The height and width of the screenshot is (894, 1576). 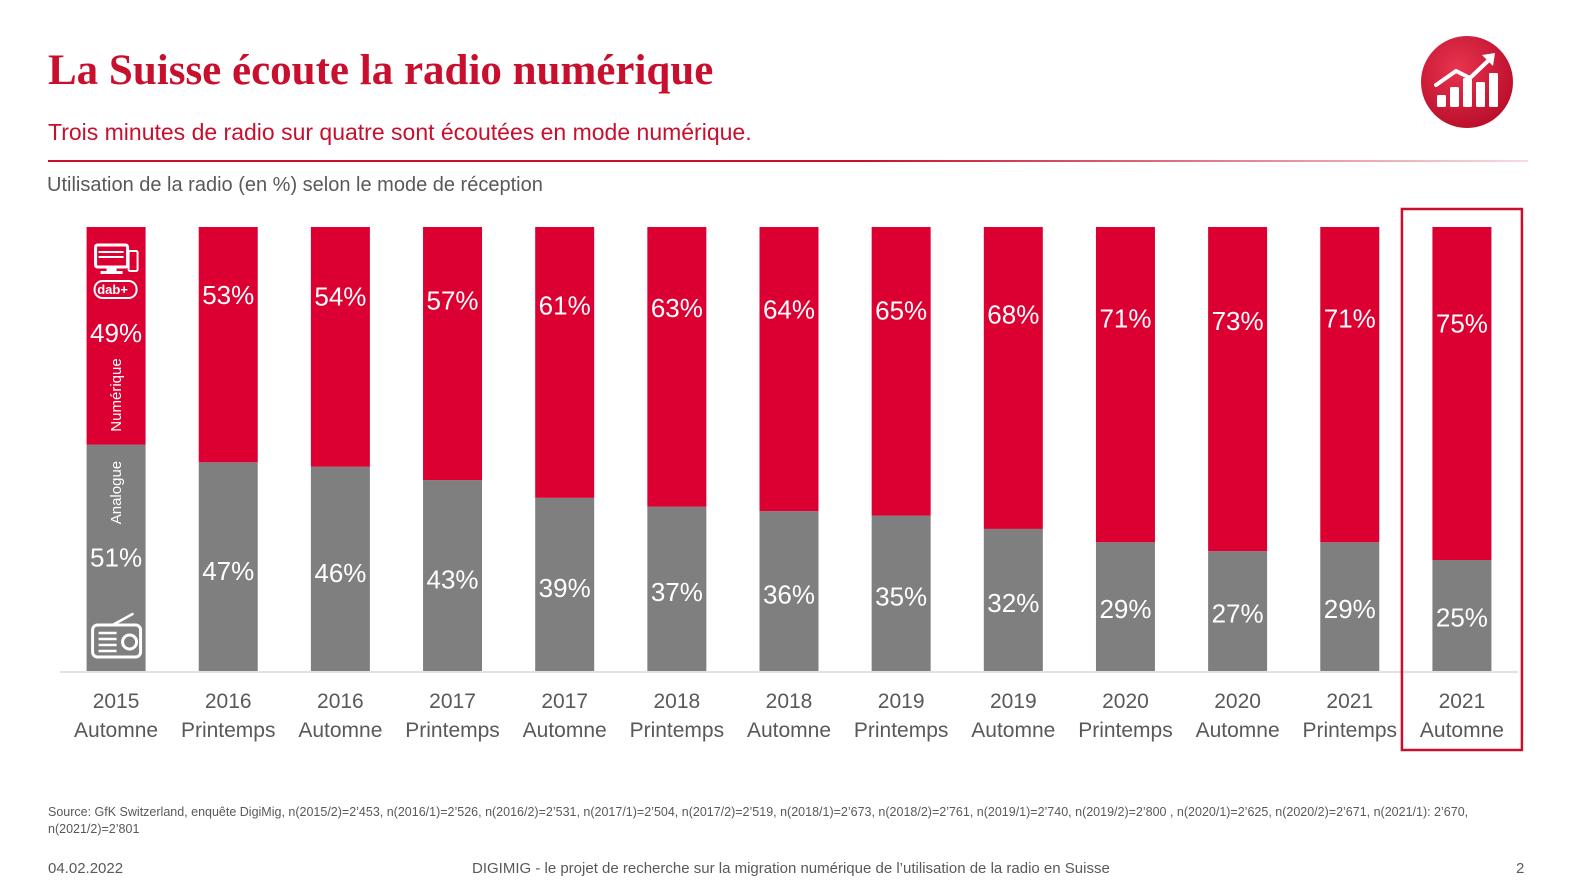 I want to click on data-label-analogue: 32%, so click(x=1013, y=603).